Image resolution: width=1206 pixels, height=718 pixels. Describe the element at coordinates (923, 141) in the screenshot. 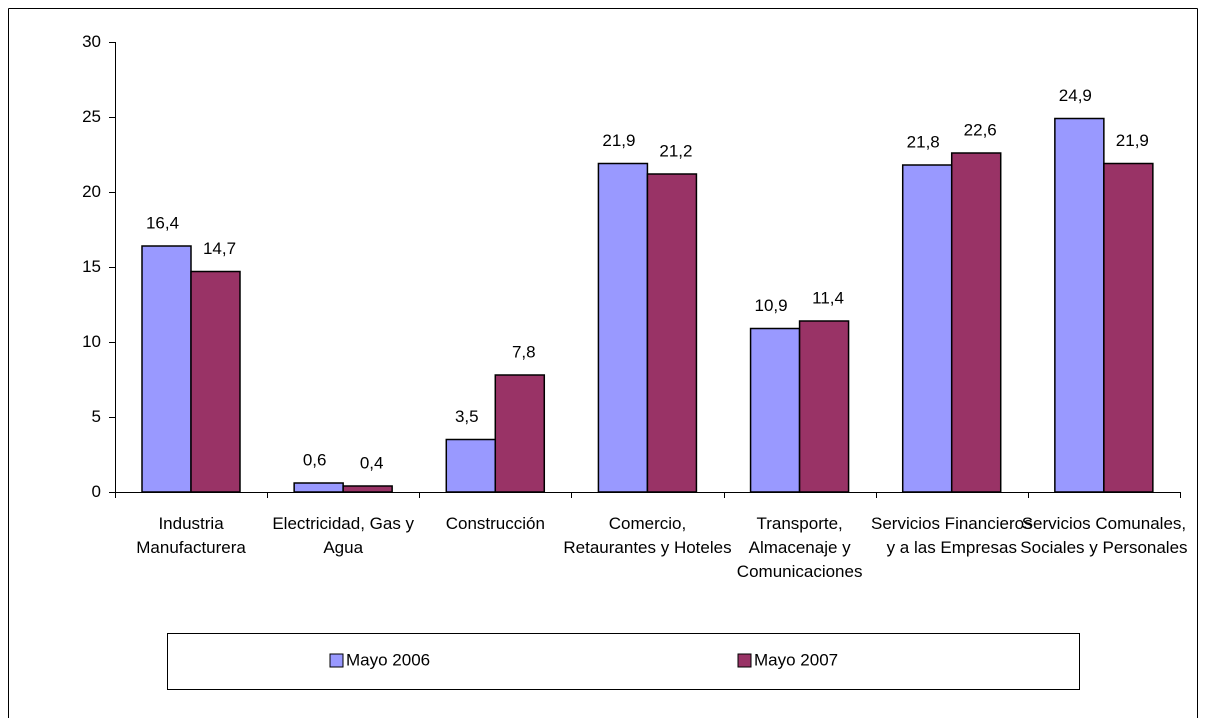

I see `value-label: 21,8` at that location.